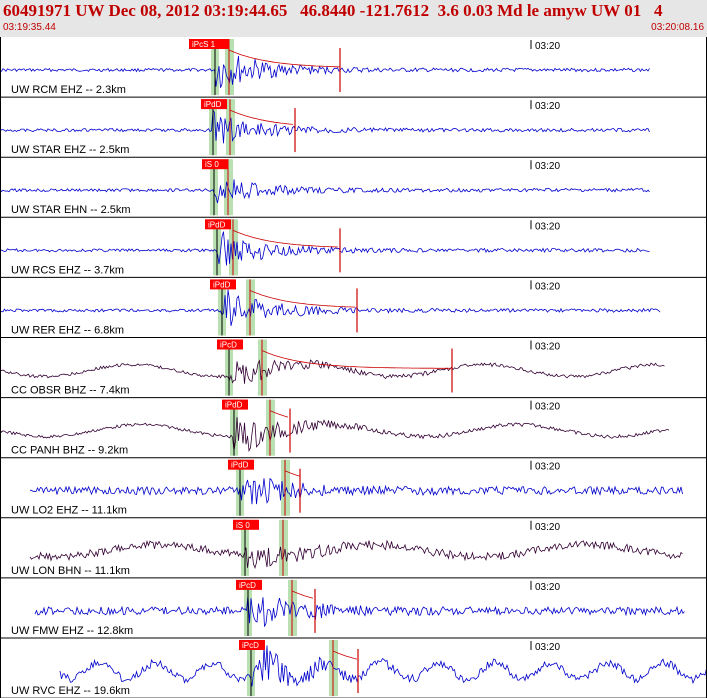 The image size is (707, 698). Describe the element at coordinates (71, 210) in the screenshot. I see `station-label: UW STAR EHN -- 2.5km` at that location.